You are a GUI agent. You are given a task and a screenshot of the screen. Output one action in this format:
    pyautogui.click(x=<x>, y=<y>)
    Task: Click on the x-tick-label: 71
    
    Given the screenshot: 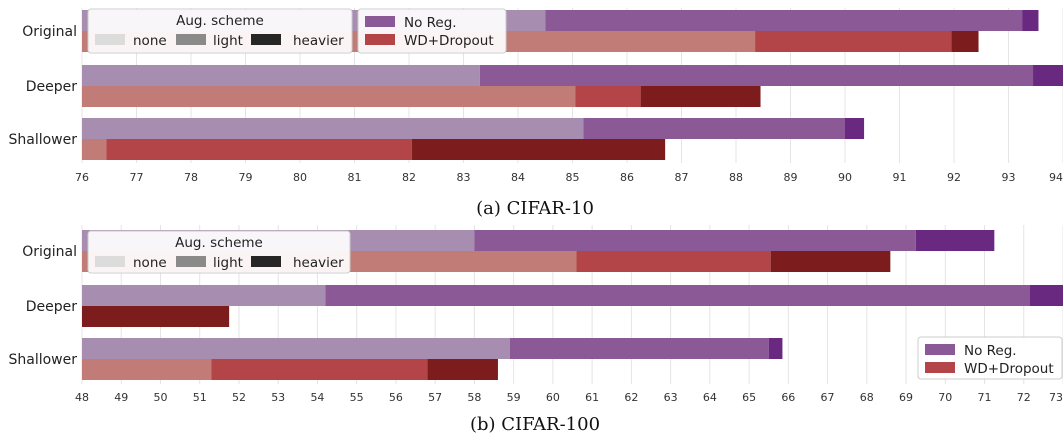 What is the action you would take?
    pyautogui.click(x=985, y=397)
    